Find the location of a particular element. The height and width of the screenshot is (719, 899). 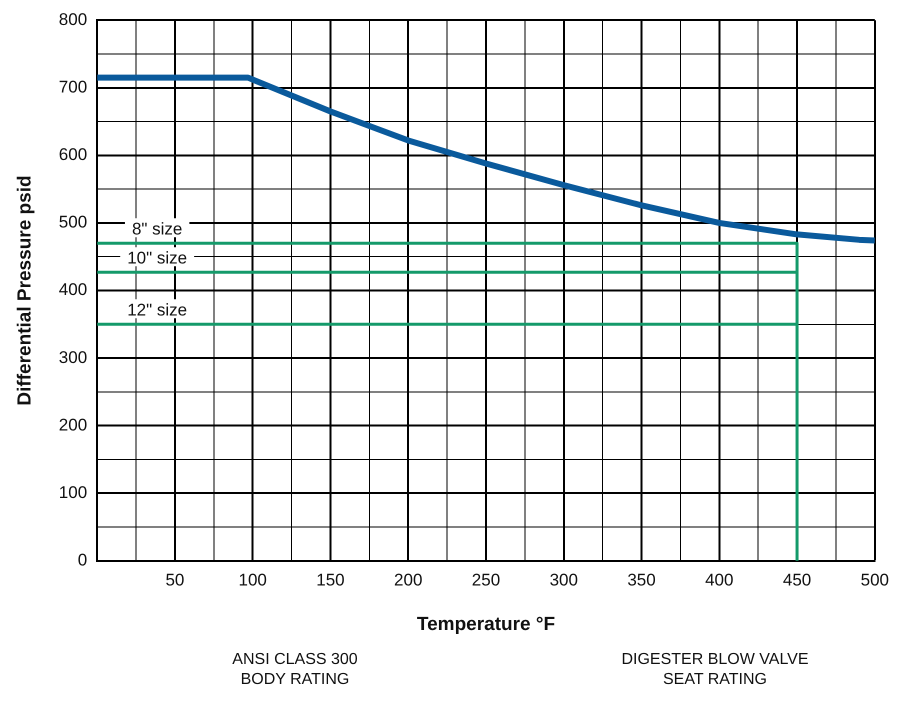

y-tick-label: 100 is located at coordinates (73, 492).